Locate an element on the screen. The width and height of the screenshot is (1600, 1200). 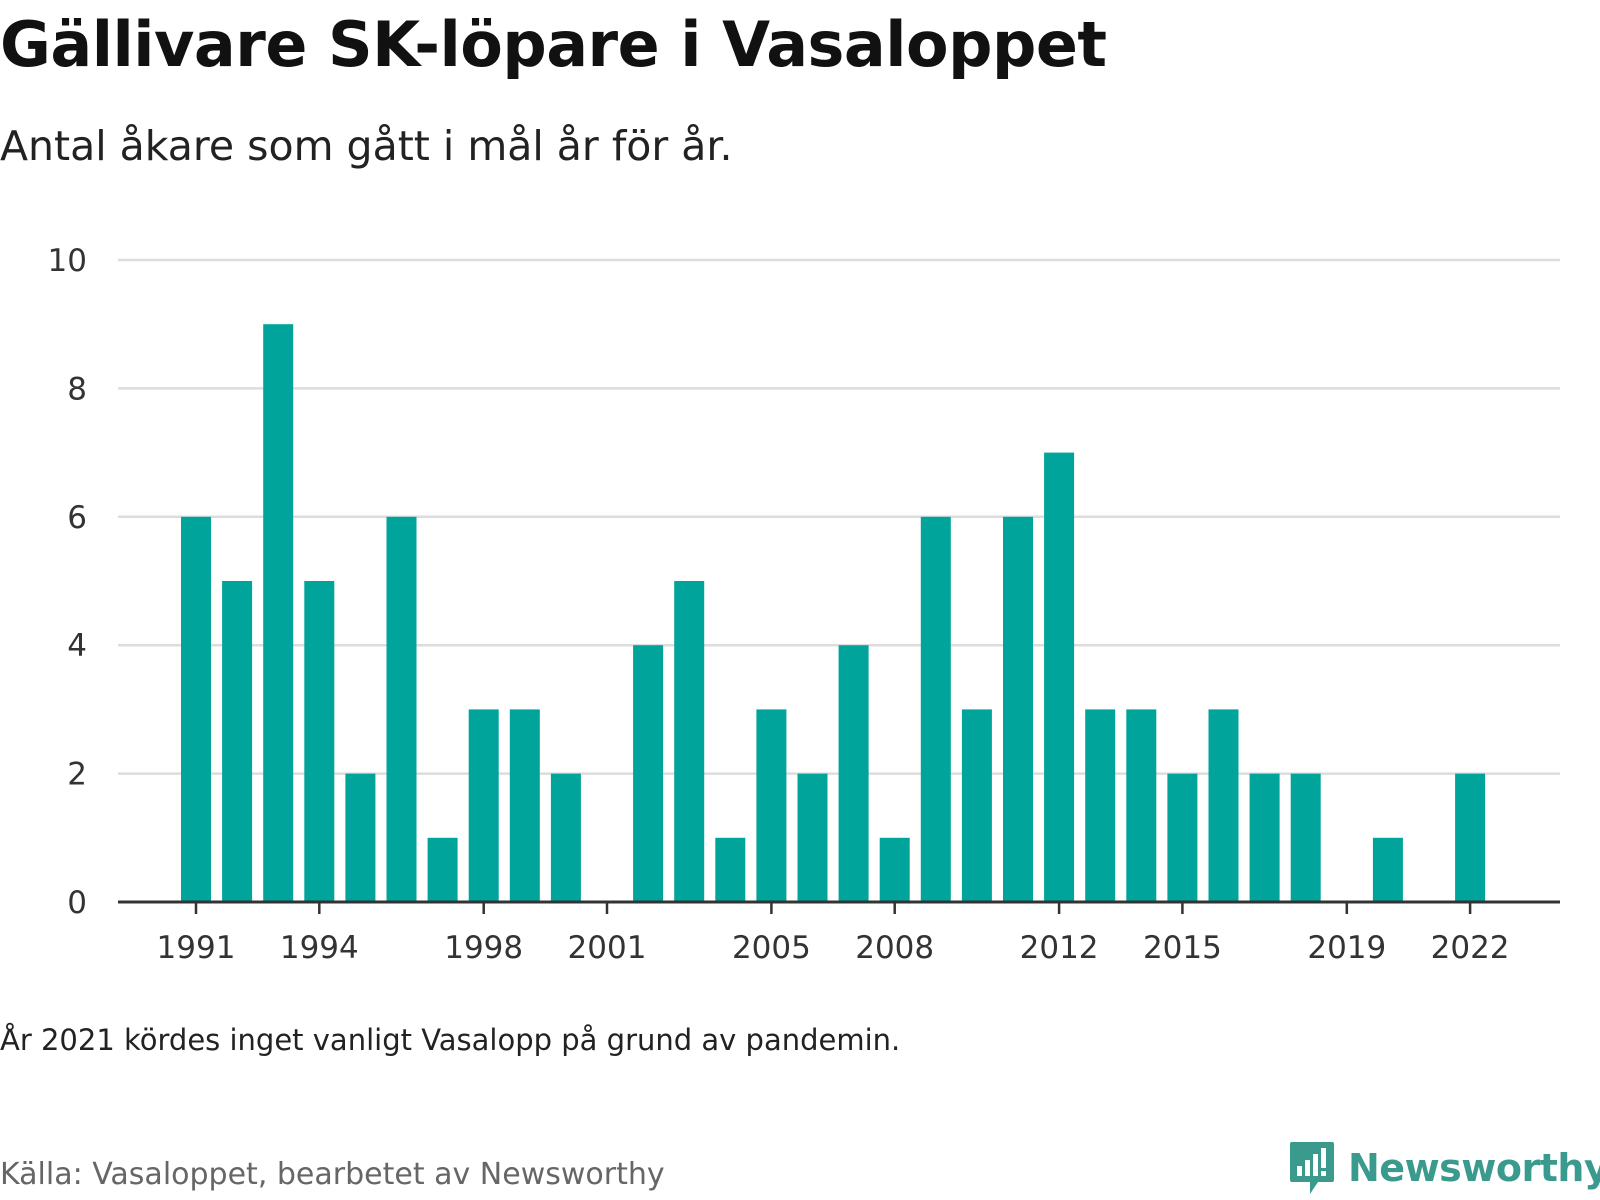
x-tick-label: 2012 is located at coordinates (1059, 945).